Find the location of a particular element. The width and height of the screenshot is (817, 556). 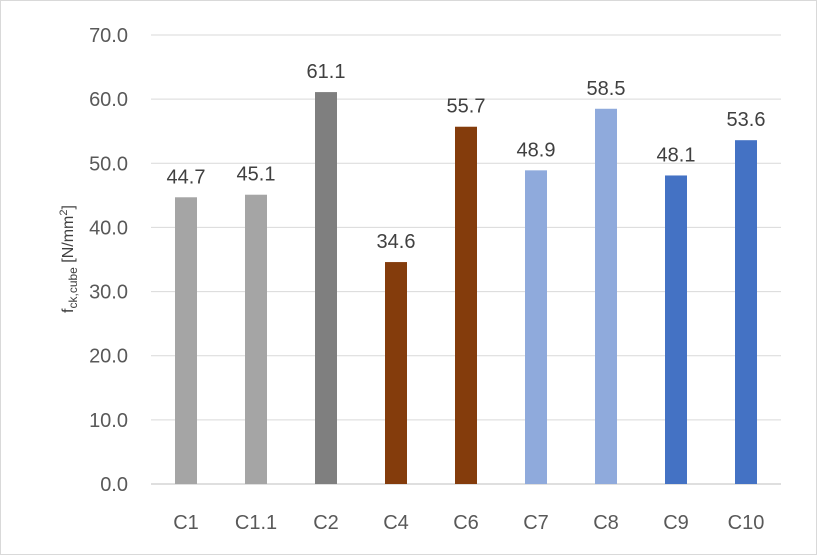

bar-c4 is located at coordinates (396, 373).